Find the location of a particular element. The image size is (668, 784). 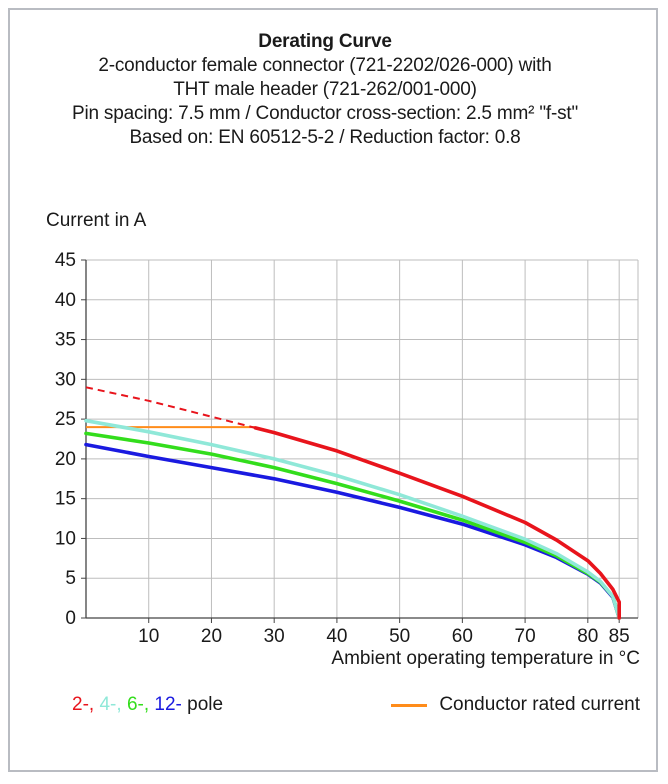

legend-pole: 2-, 4-, 6-, 12- pole is located at coordinates (147, 705).